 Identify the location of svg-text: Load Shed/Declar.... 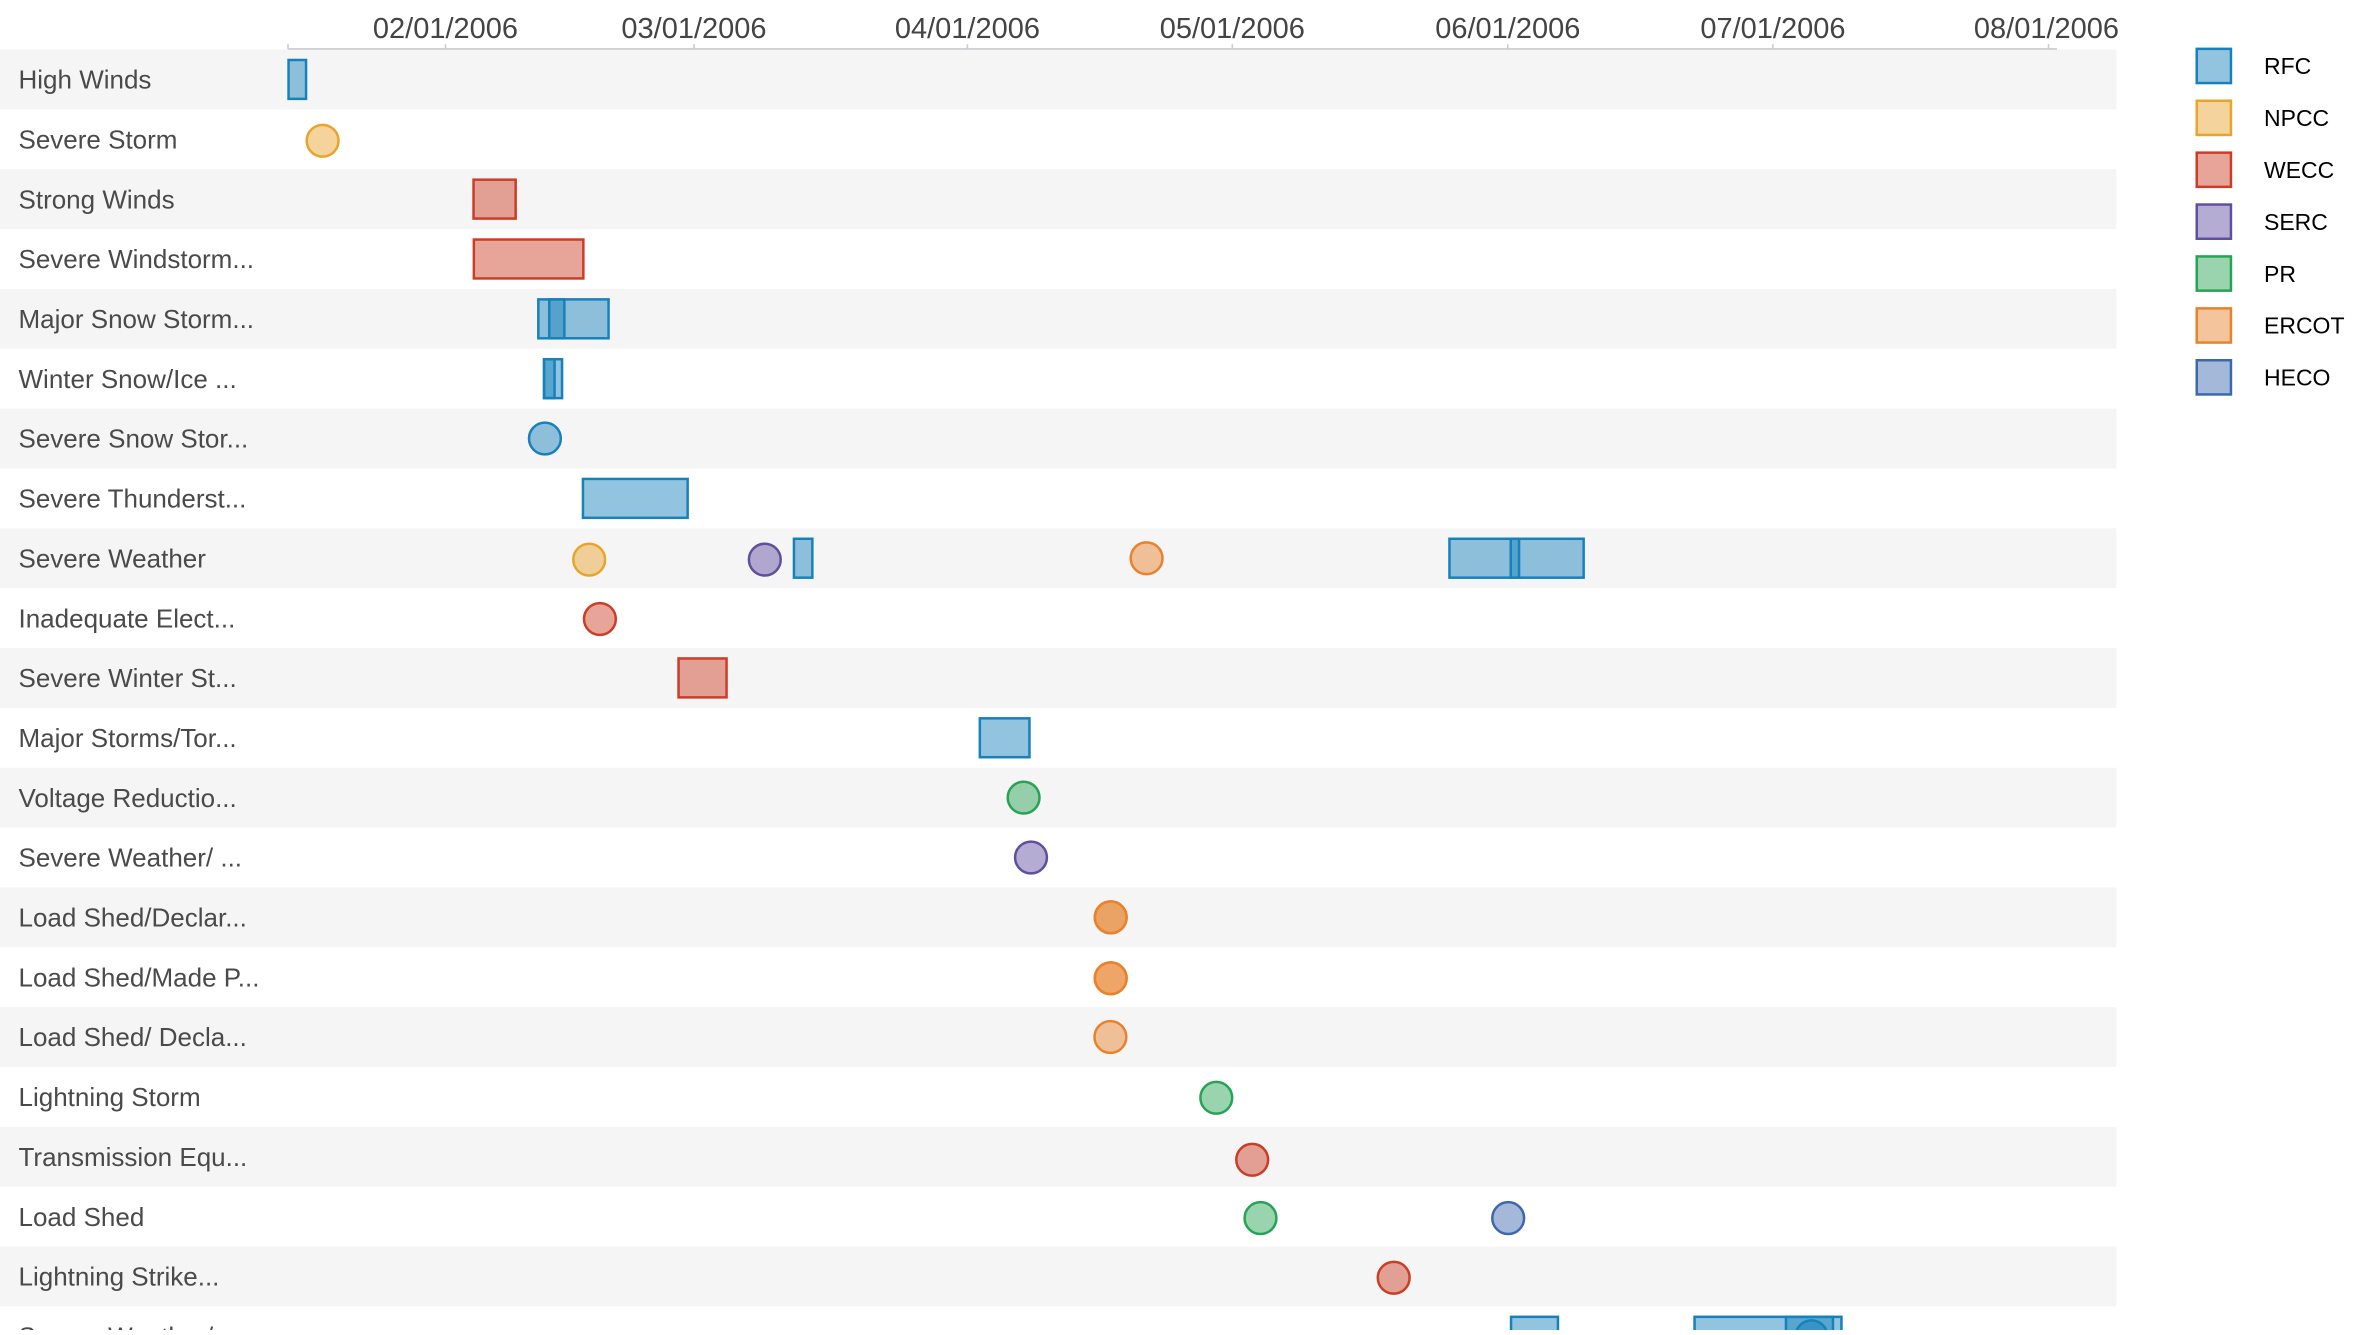
(133, 918).